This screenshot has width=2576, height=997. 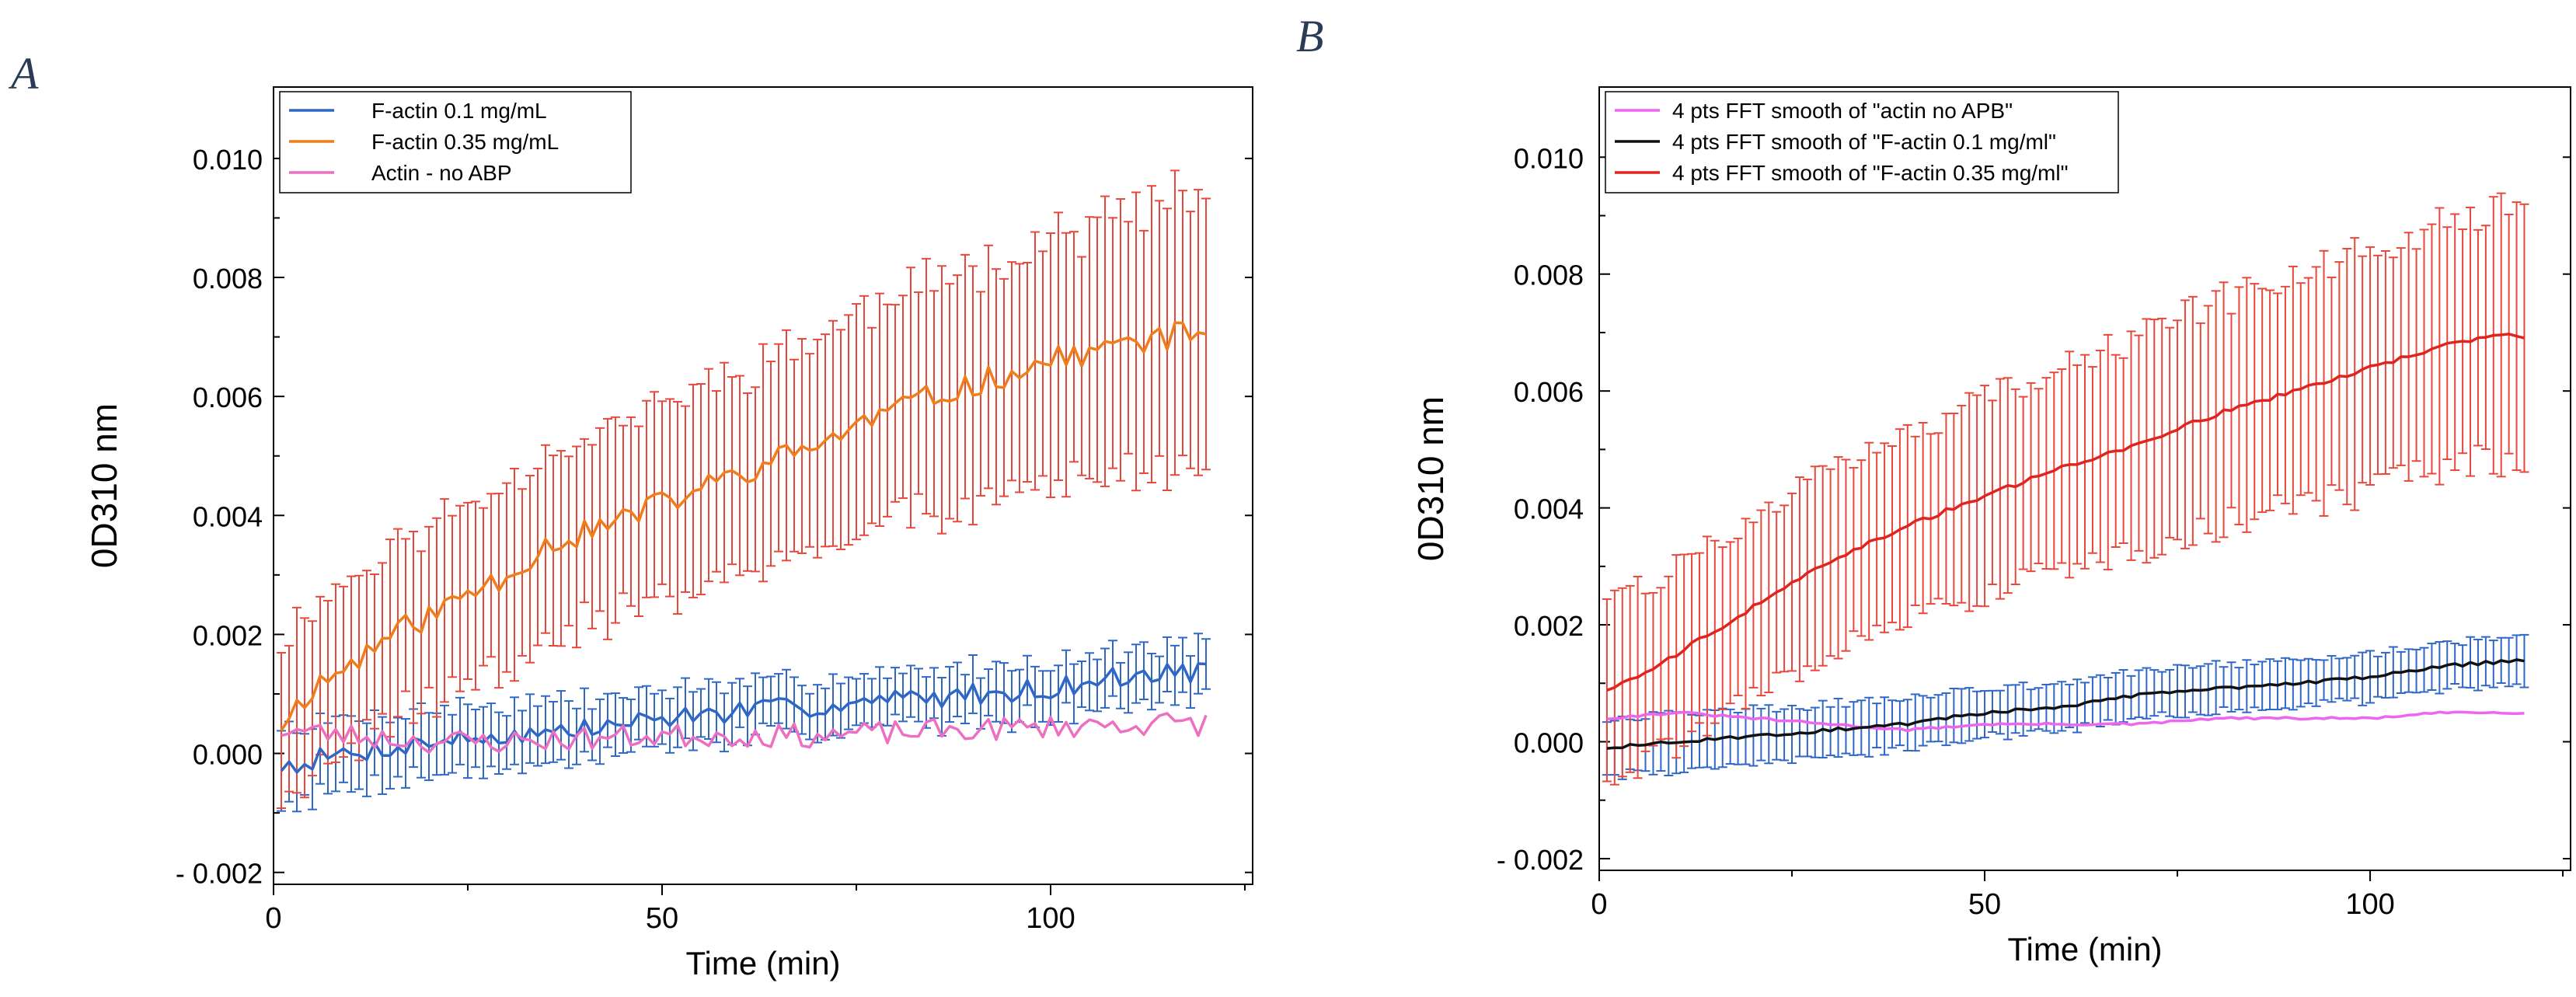 I want to click on legend-label: 4 pts FFT smooth of "actin no APB", so click(x=1842, y=111).